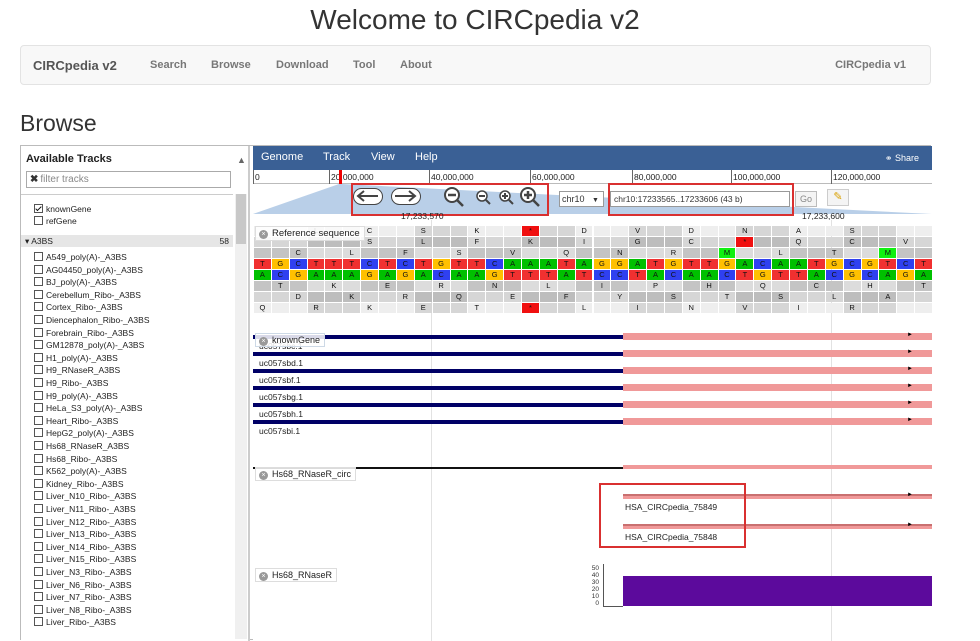  What do you see at coordinates (838, 197) in the screenshot?
I see `highlight-button: ✎` at bounding box center [838, 197].